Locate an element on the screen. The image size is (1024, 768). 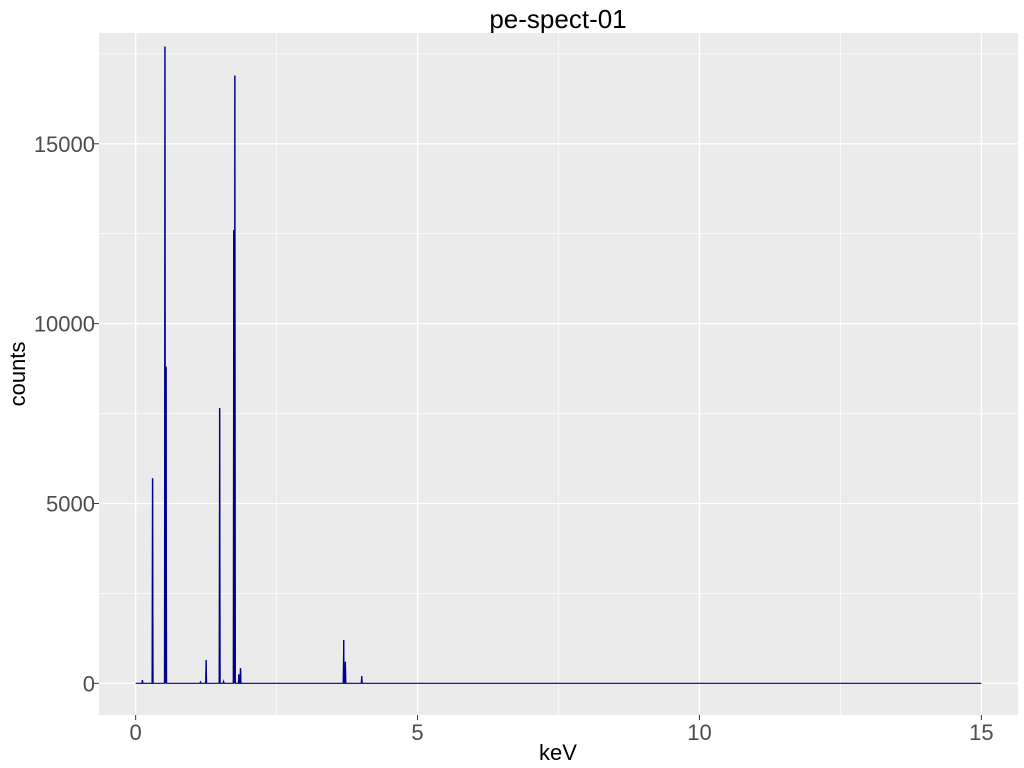
x-tick-label: 15 is located at coordinates (981, 732).